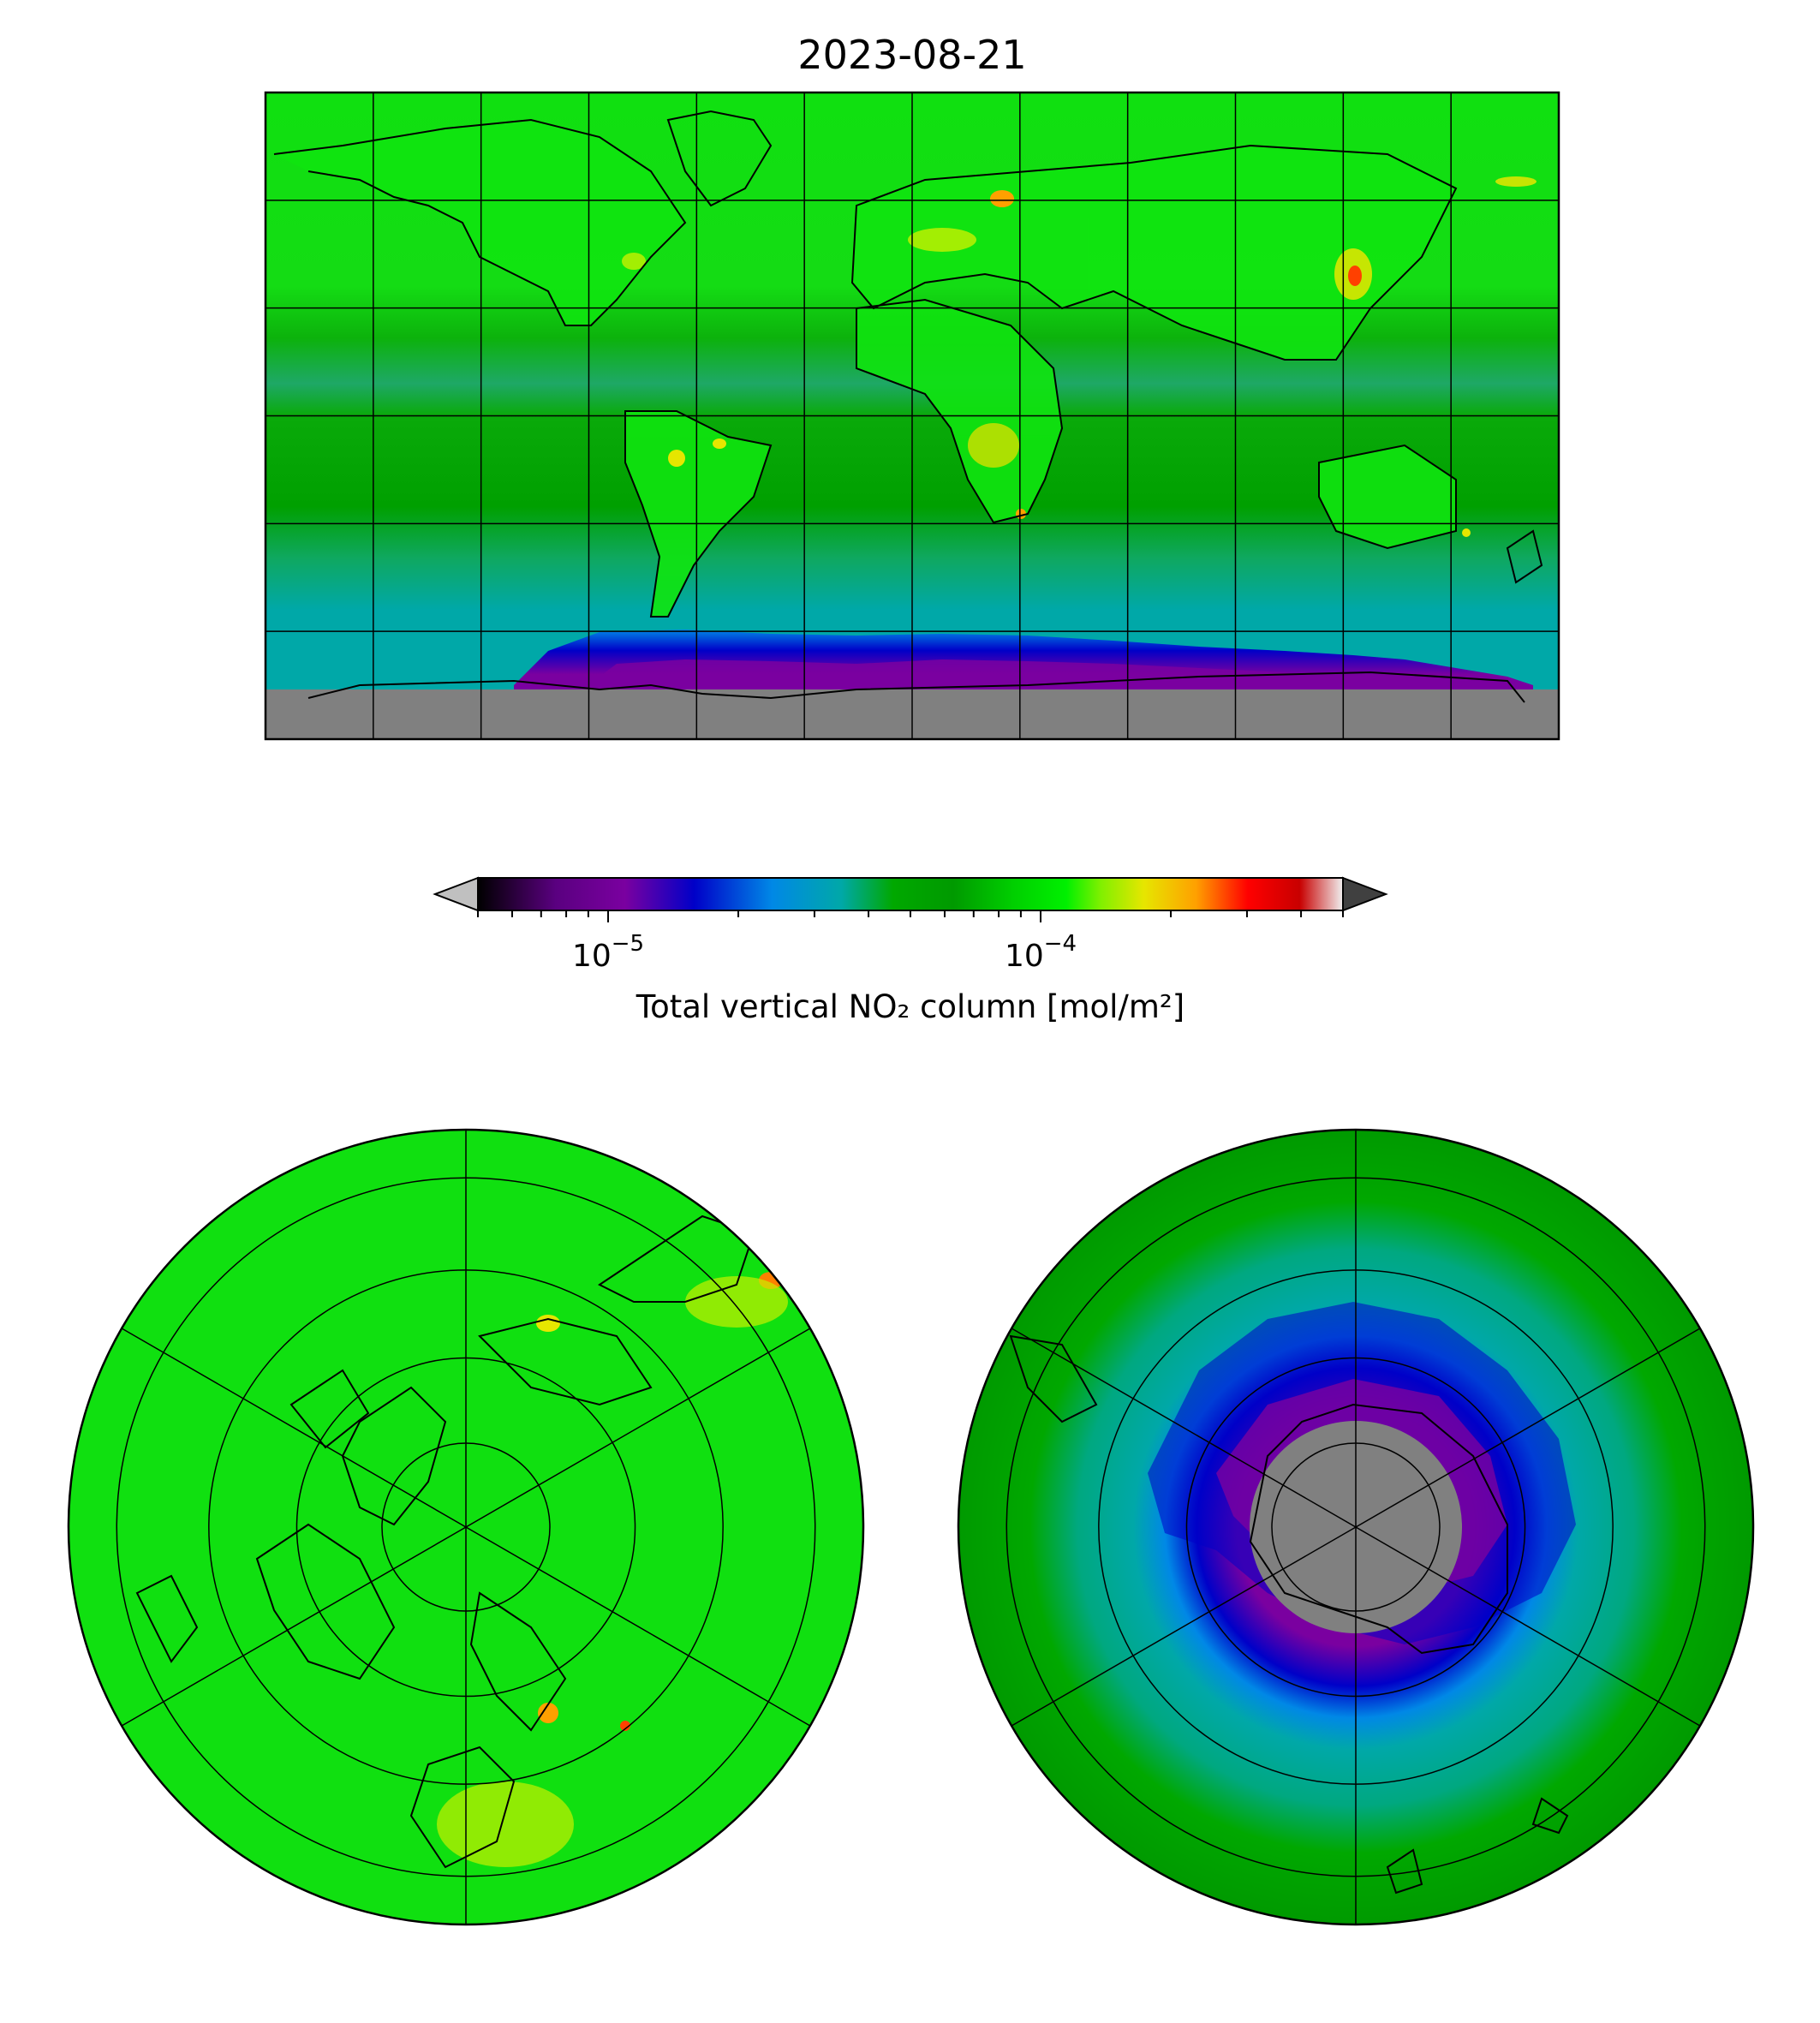  Describe the element at coordinates (456, 894) in the screenshot. I see `colorbar-under-extension` at that location.